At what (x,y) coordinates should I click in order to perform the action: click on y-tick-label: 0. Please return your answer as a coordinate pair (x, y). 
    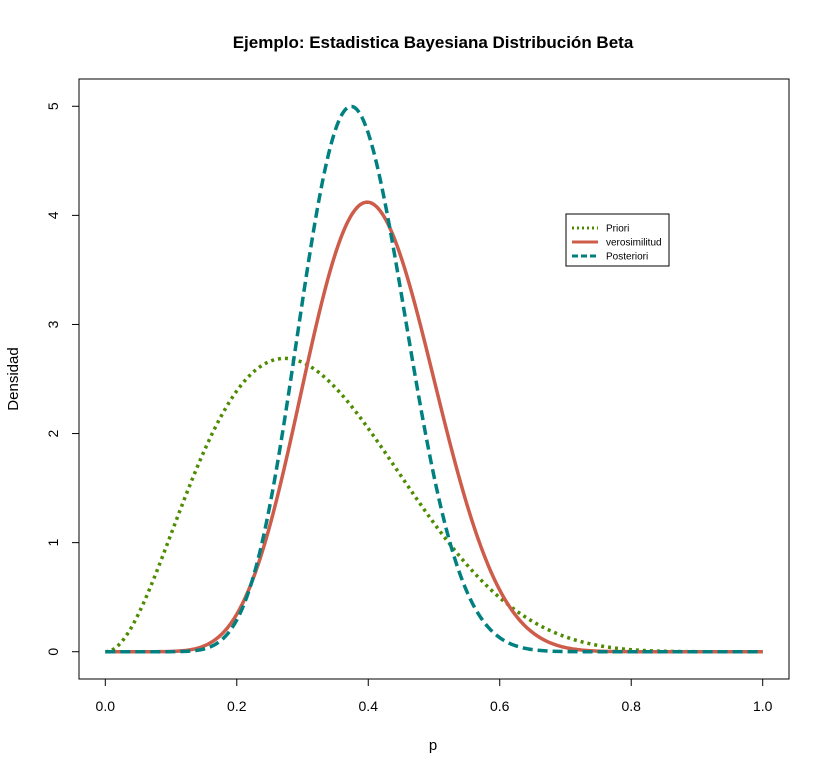
    Looking at the image, I should click on (53, 652).